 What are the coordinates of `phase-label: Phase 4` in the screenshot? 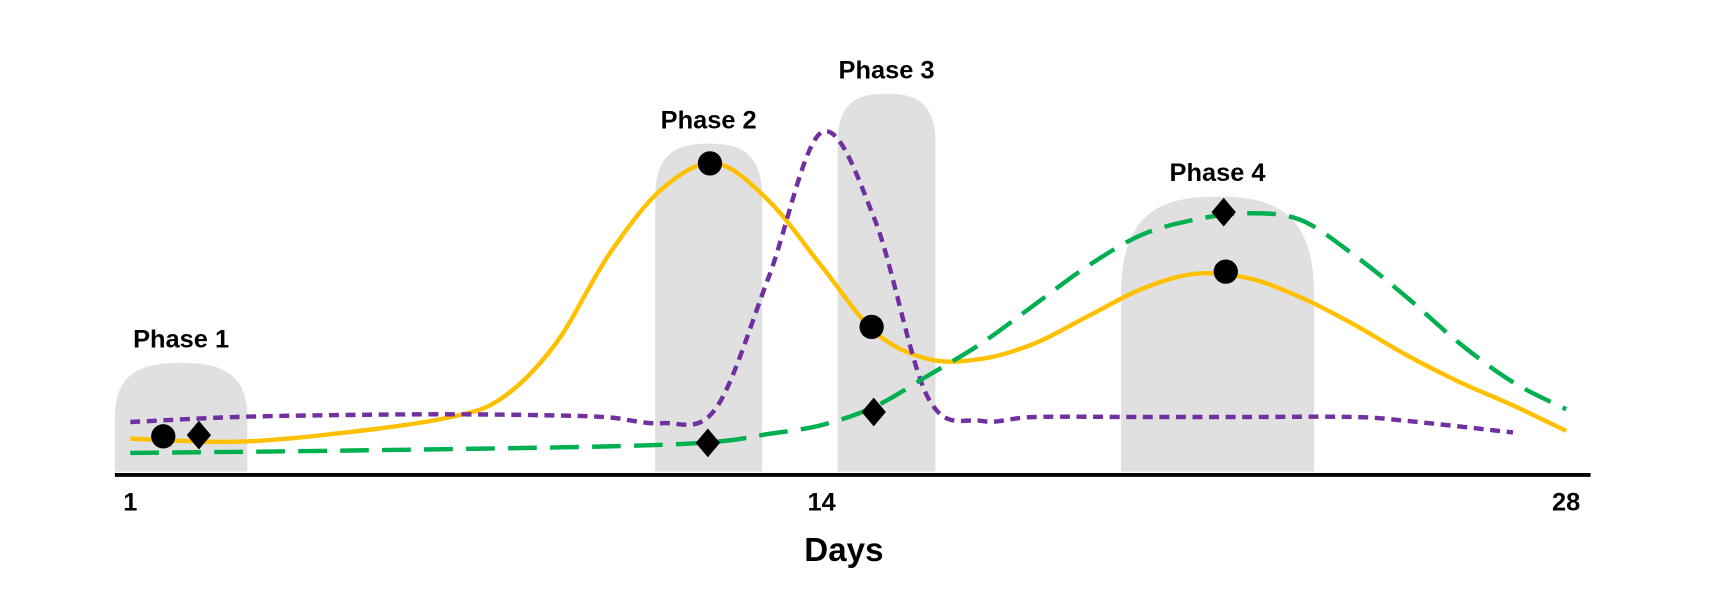 It's located at (1218, 173).